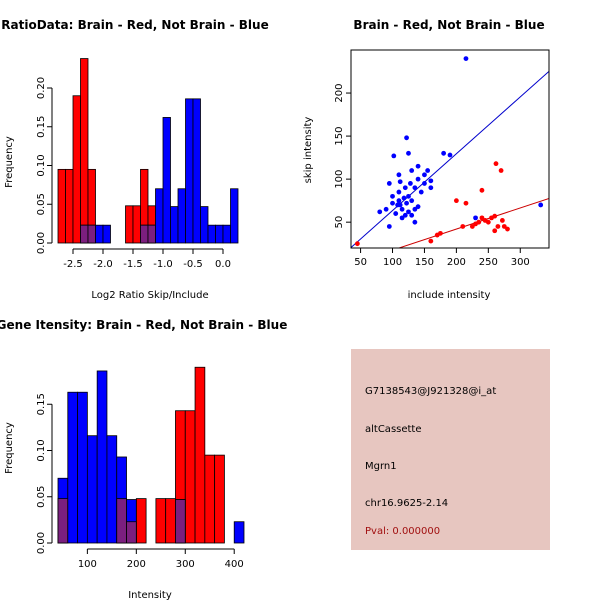 The height and width of the screenshot is (600, 600). What do you see at coordinates (381, 466) in the screenshot?
I see `gene-name: Mgrn1` at bounding box center [381, 466].